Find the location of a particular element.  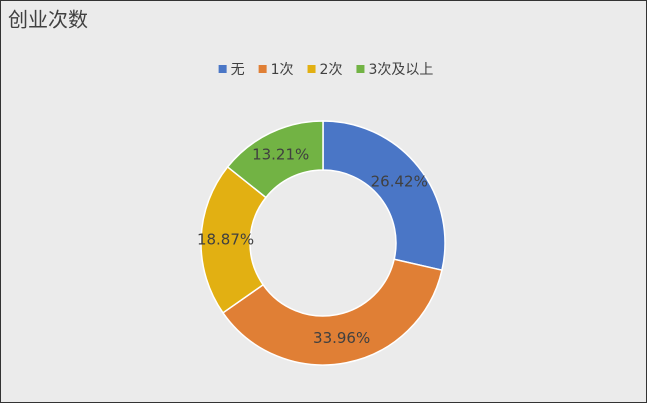

legend-label: 3次及以上 is located at coordinates (400, 70).